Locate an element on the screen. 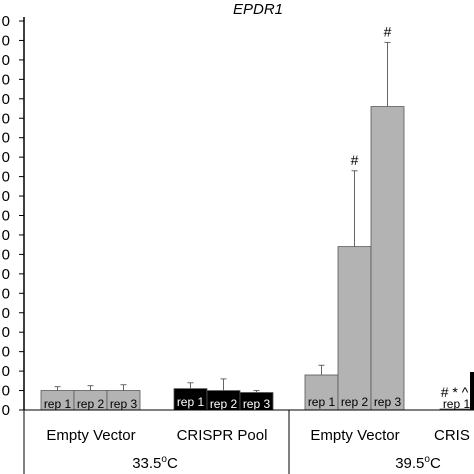  significance-mark: # * ^ is located at coordinates (455, 392).